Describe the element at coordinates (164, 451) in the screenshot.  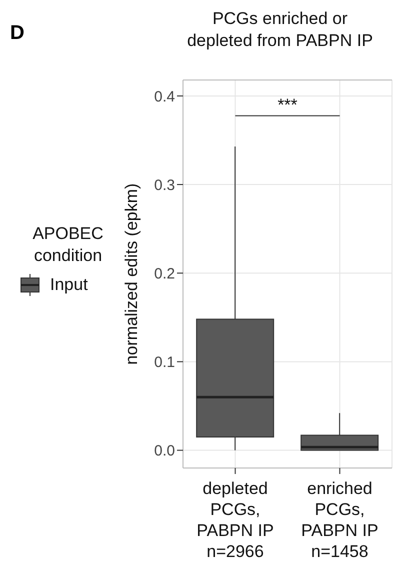
I see `y-tick-label: 0.0` at that location.